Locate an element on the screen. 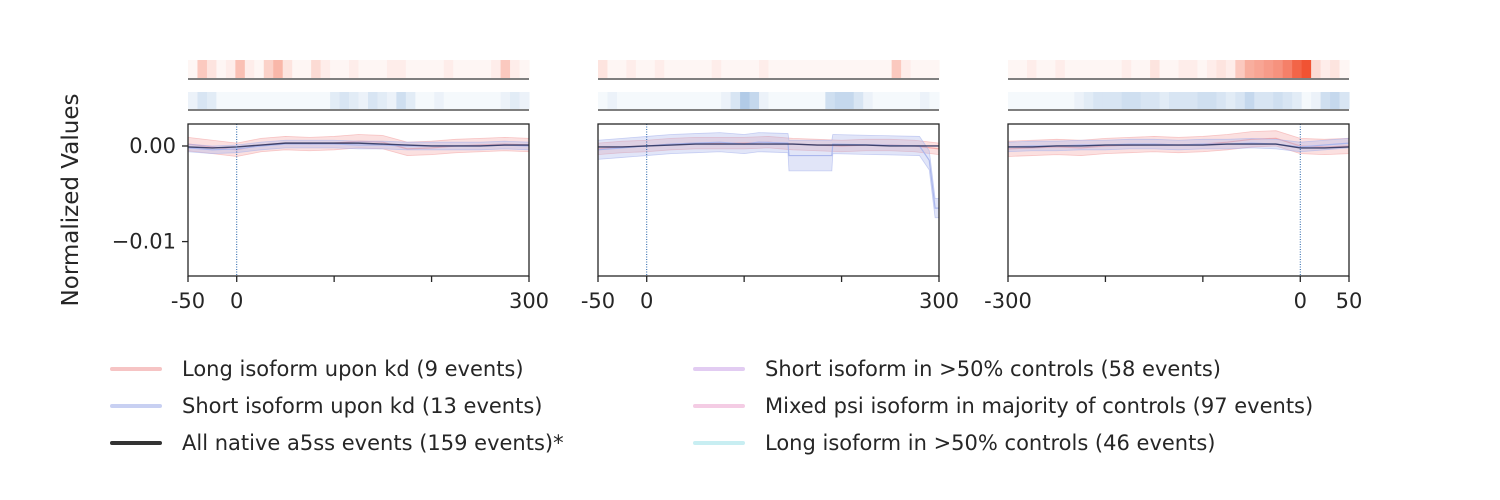  y-axis-label: Normalized Values is located at coordinates (71, 200).